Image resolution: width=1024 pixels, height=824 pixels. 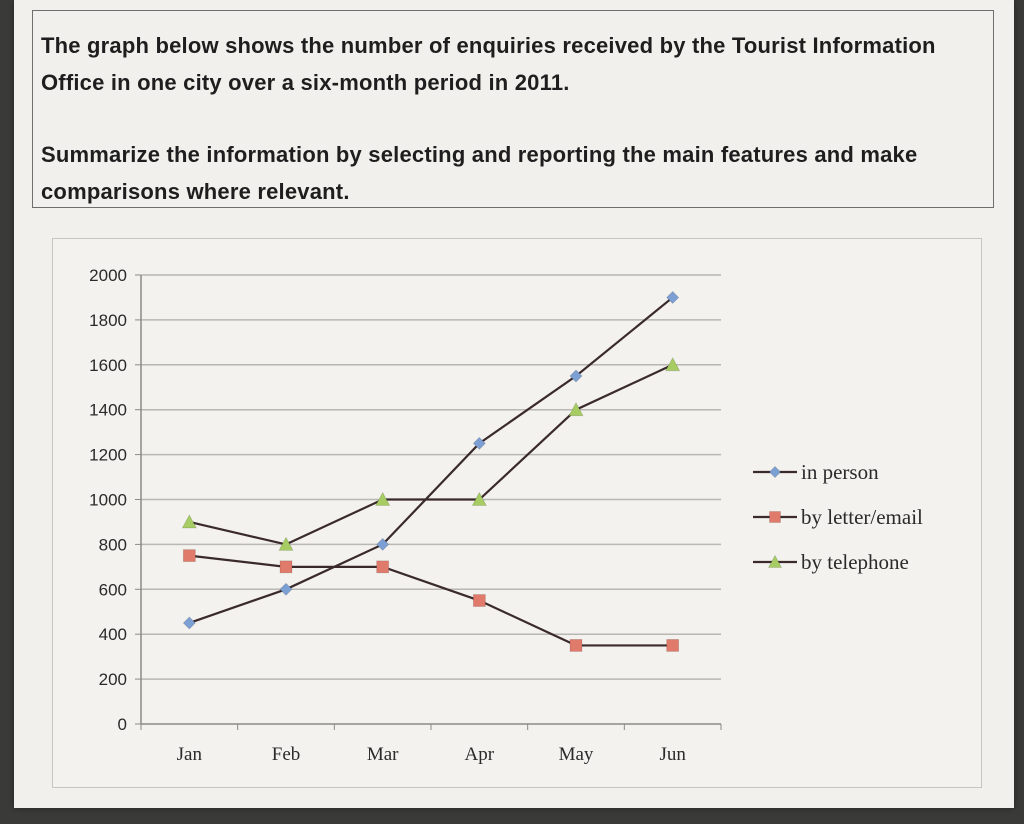 I want to click on y-tick-label: 400, so click(x=113, y=634).